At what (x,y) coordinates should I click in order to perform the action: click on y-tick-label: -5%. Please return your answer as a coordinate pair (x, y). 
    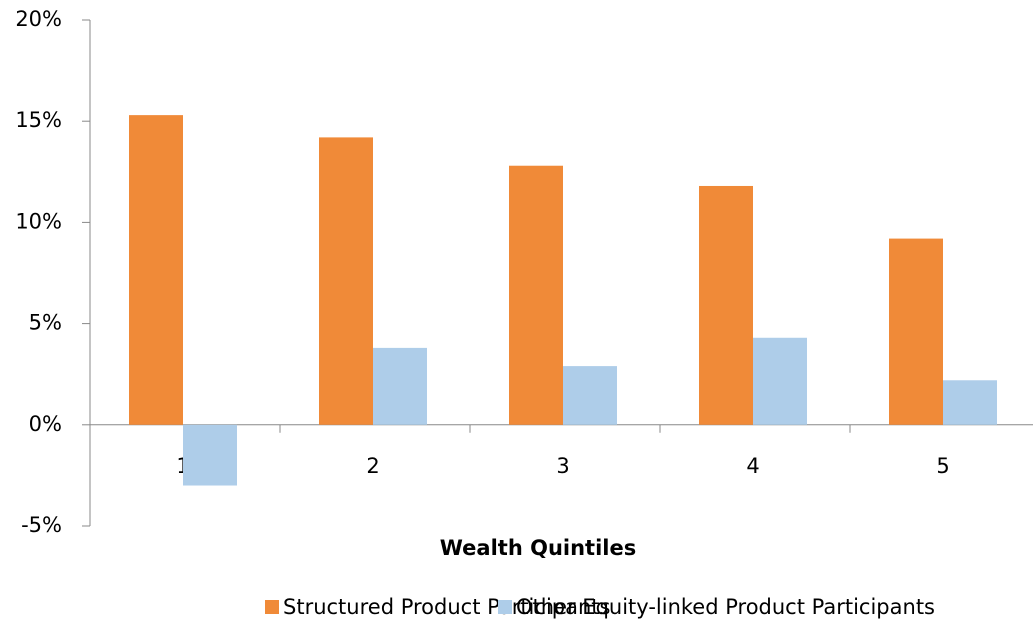
    Looking at the image, I should click on (41, 525).